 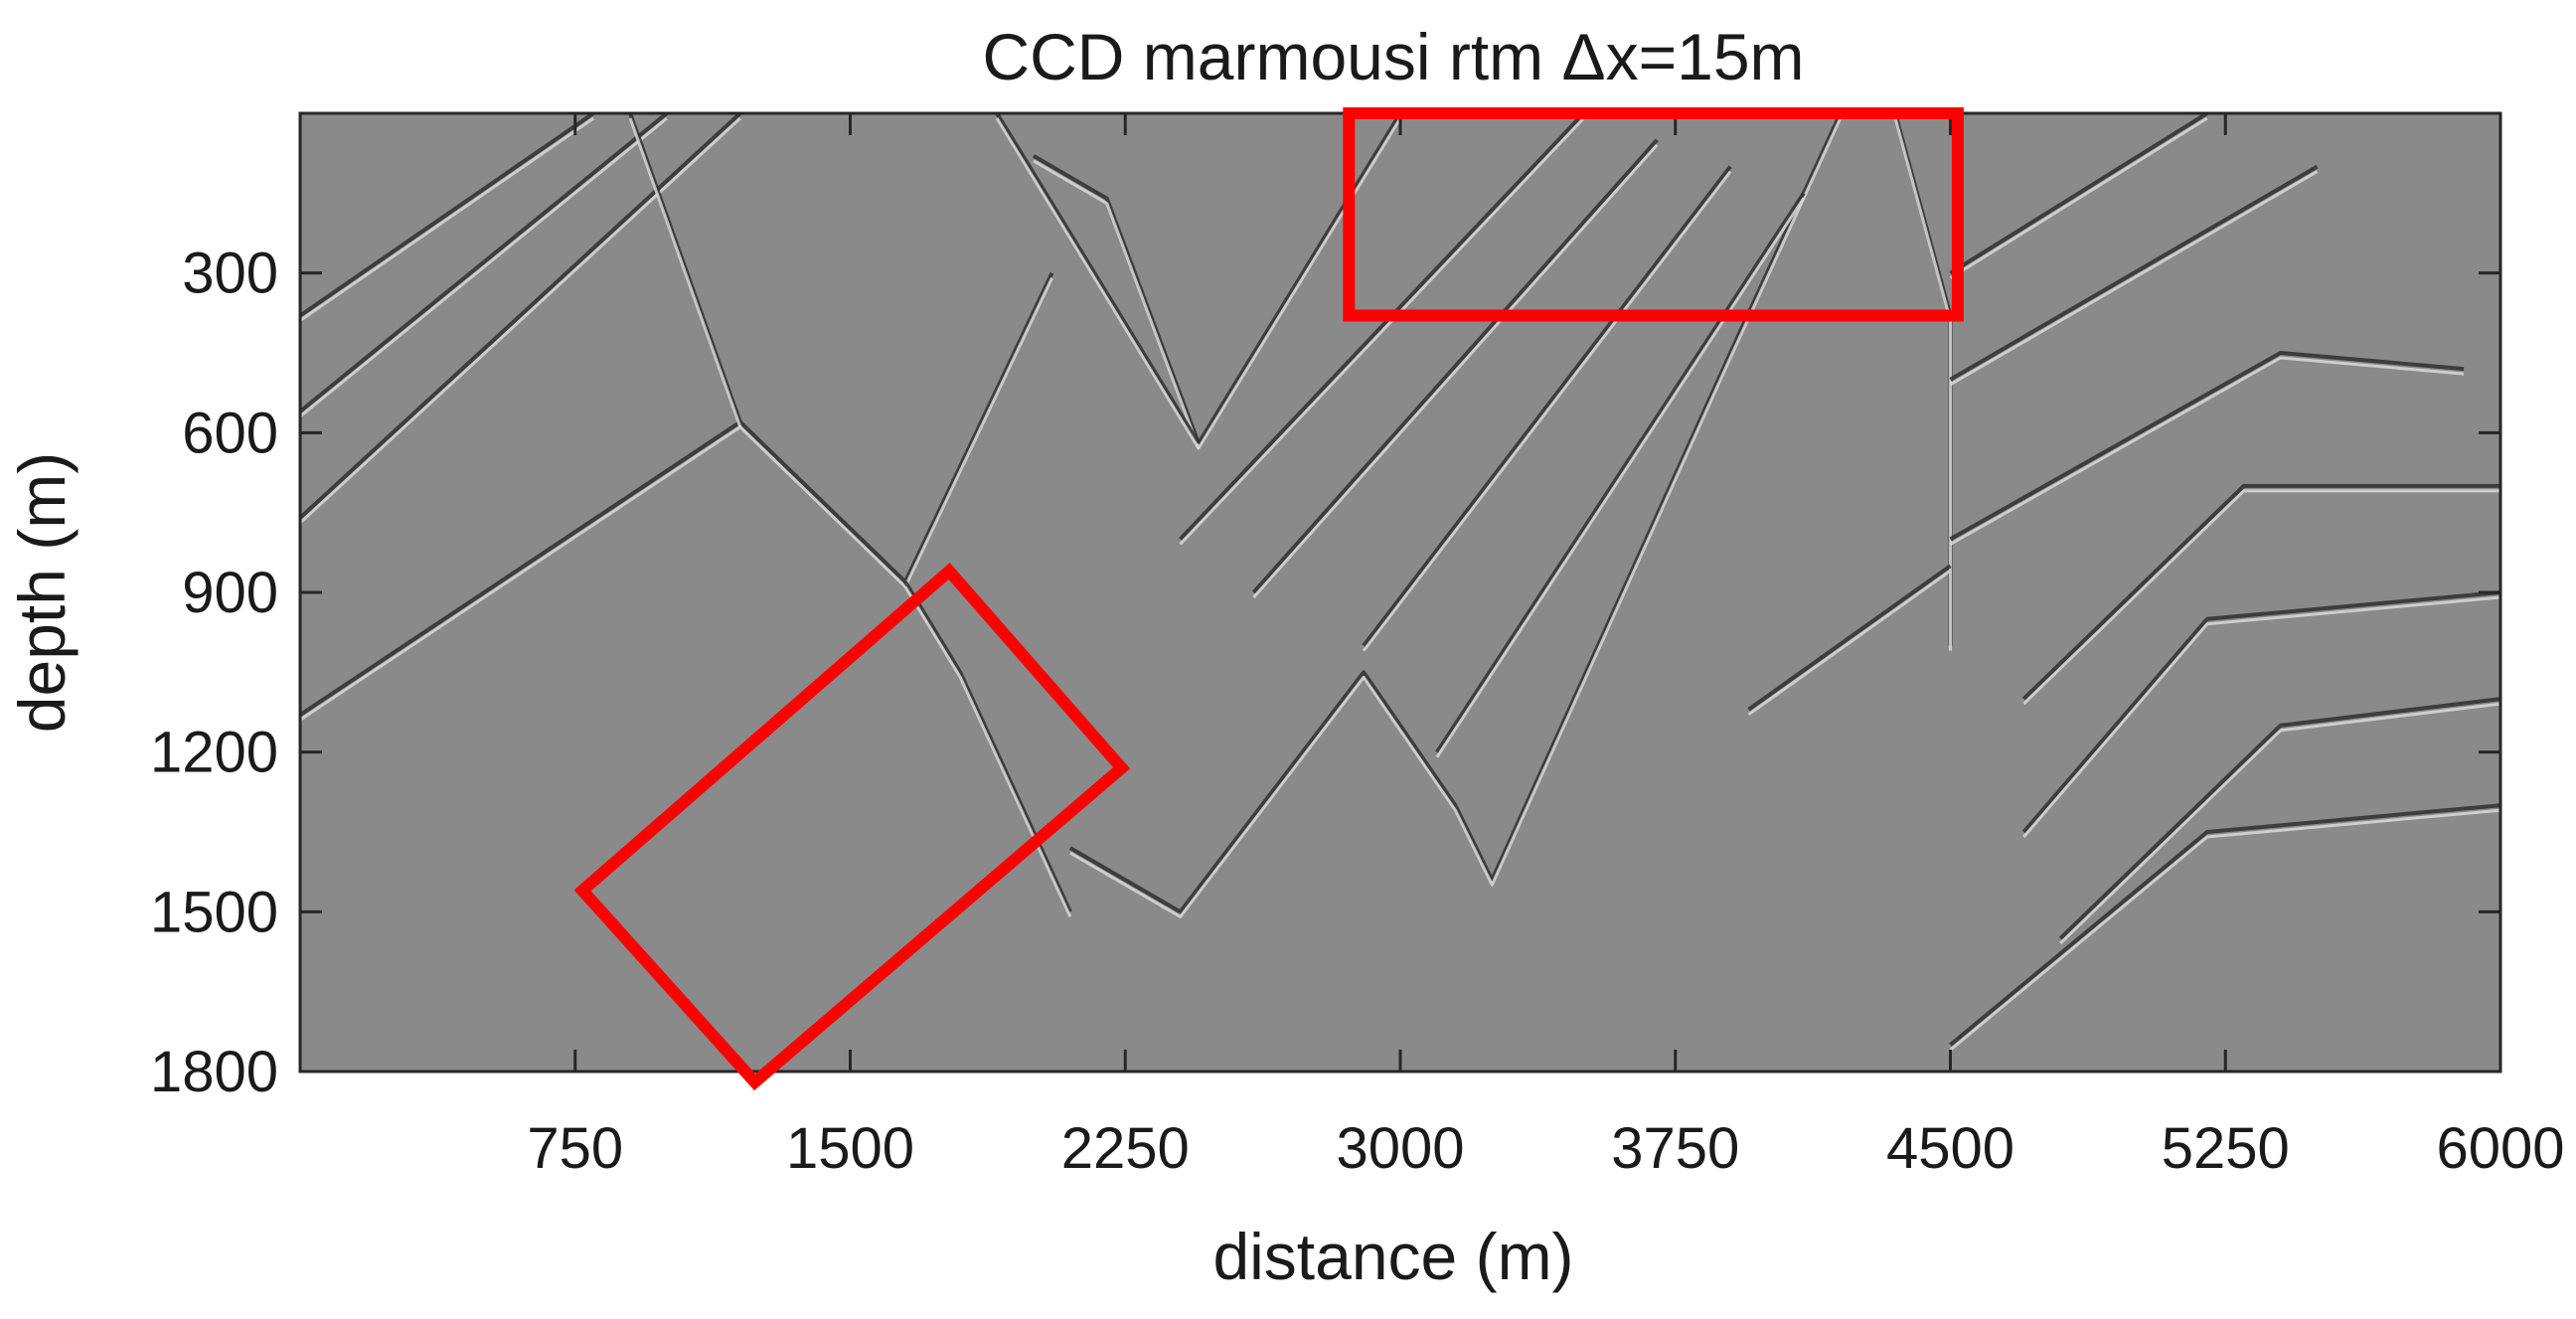 What do you see at coordinates (575, 1148) in the screenshot?
I see `x-tick-label: 750` at bounding box center [575, 1148].